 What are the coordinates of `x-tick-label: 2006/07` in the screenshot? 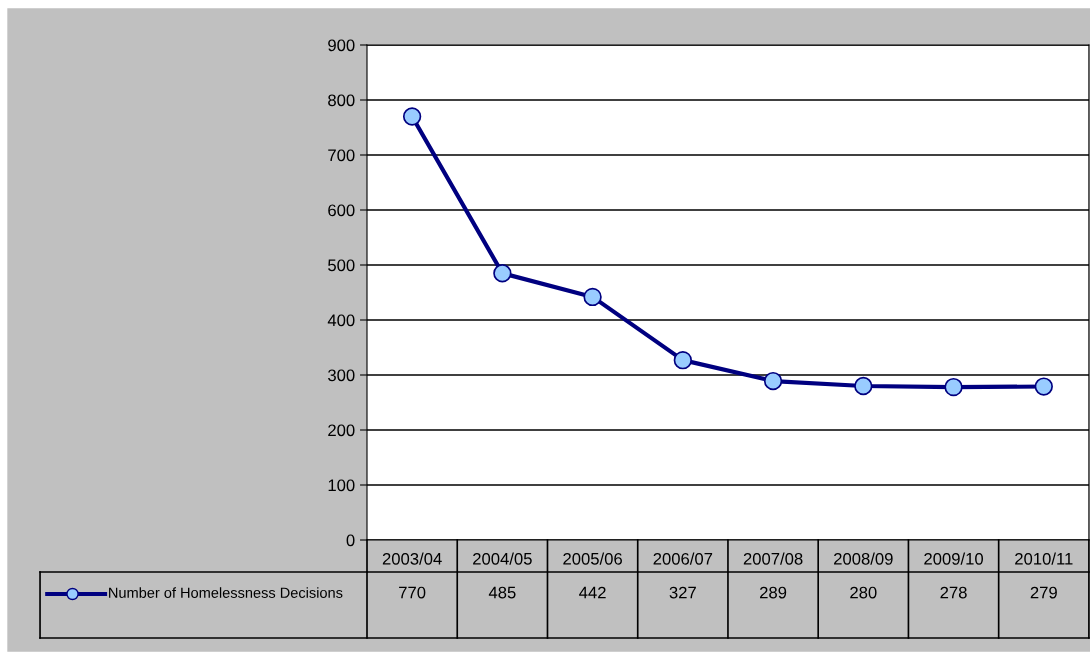 It's located at (683, 558).